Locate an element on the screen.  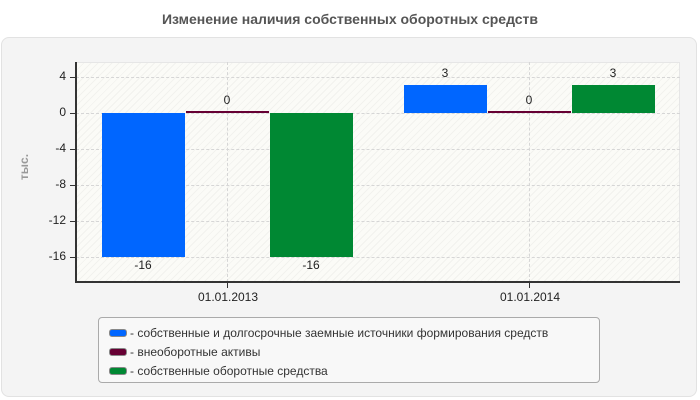
legend-swatch-blue-icon is located at coordinates (118, 332).